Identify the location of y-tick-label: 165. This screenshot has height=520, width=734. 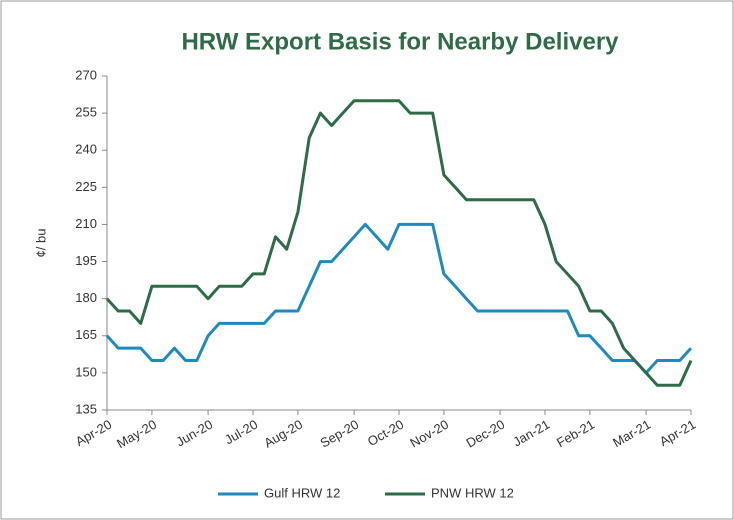
(86, 334).